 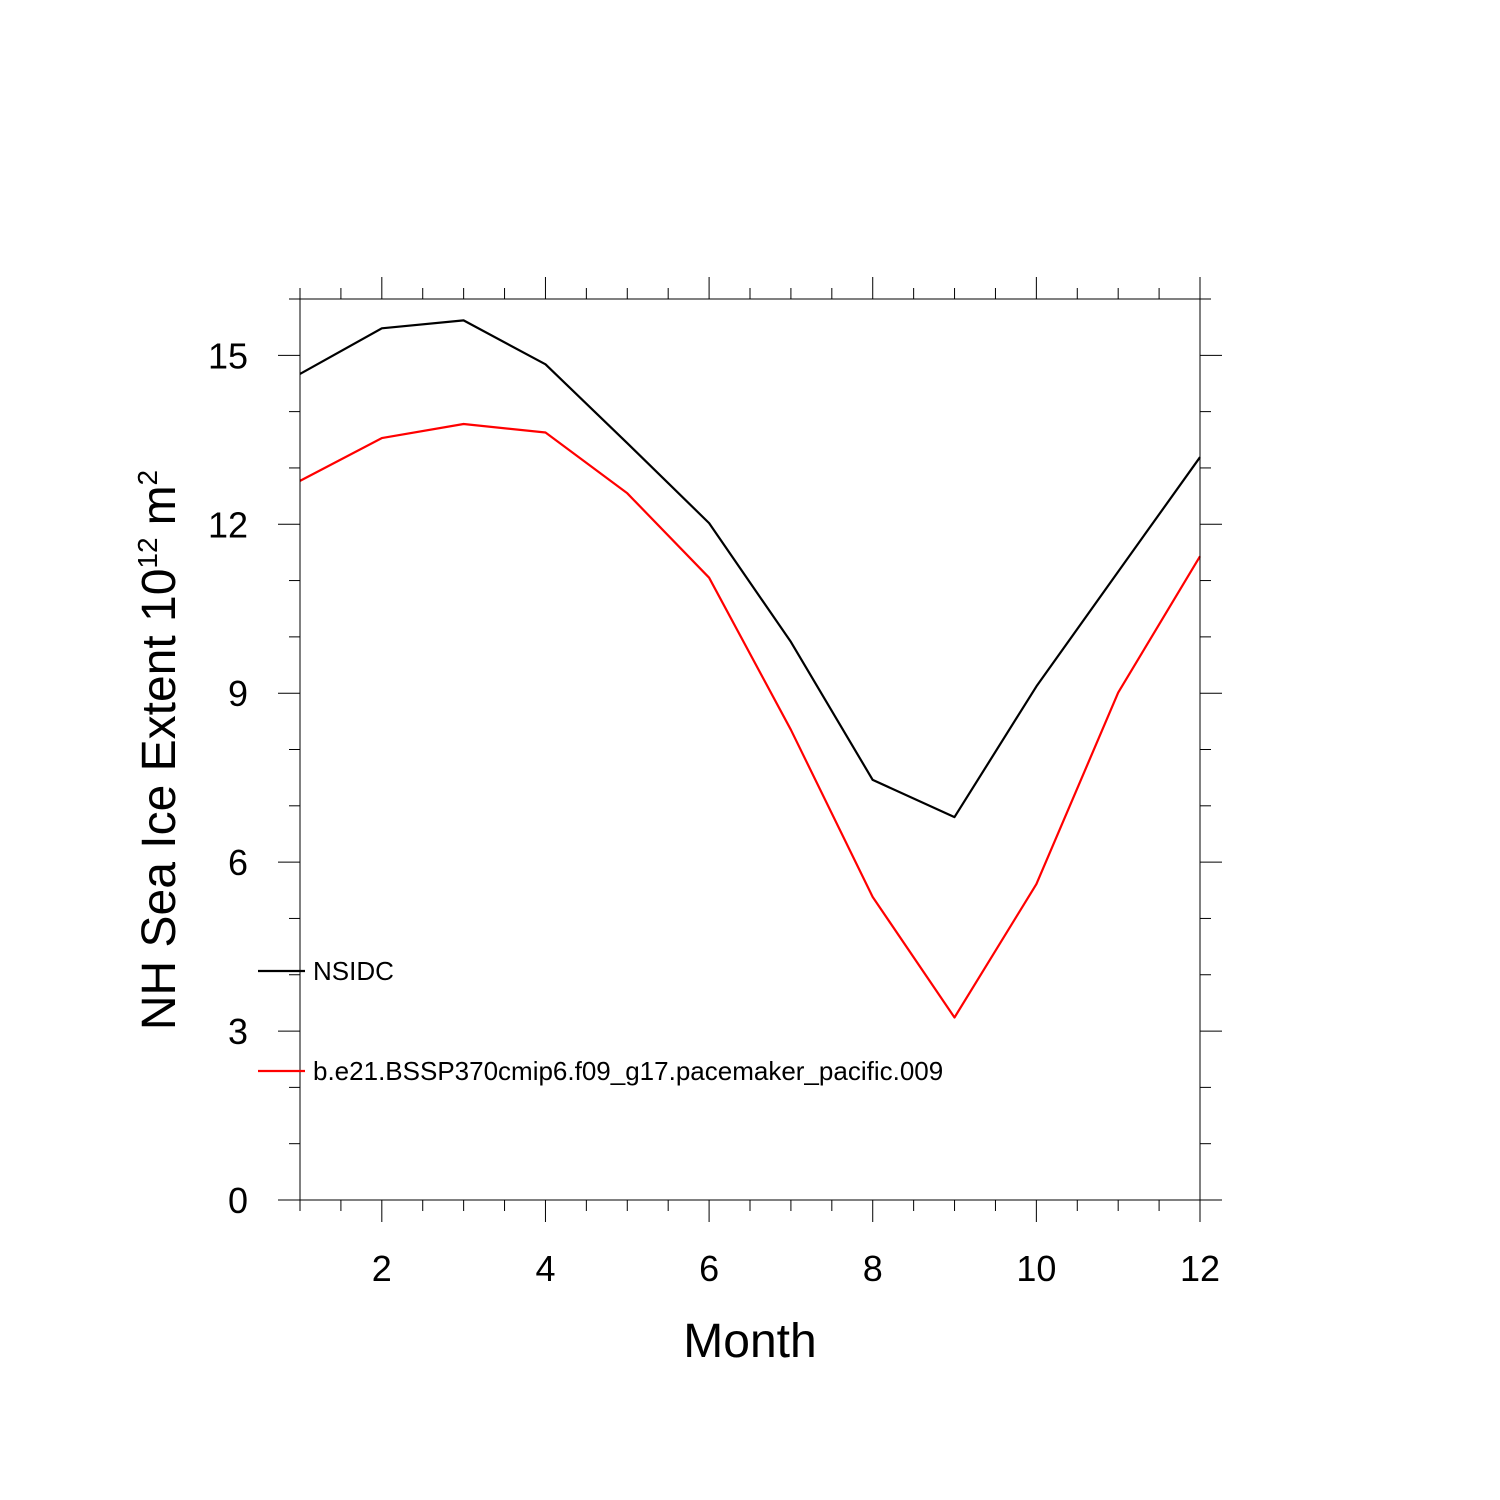 I want to click on x-tick-label: 6, so click(x=709, y=1268).